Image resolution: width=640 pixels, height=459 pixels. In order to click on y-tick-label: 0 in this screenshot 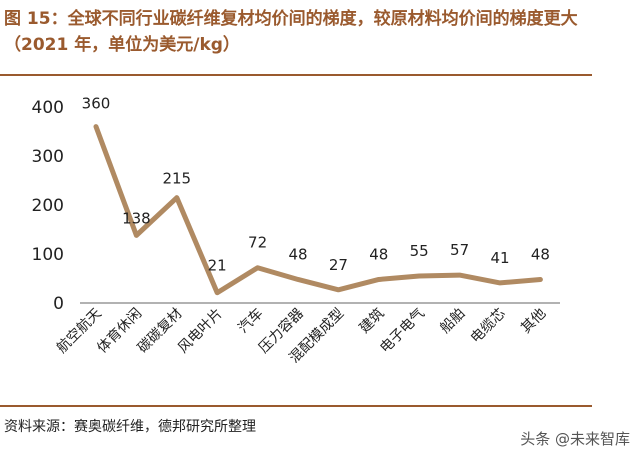, I will do `click(58, 304)`.